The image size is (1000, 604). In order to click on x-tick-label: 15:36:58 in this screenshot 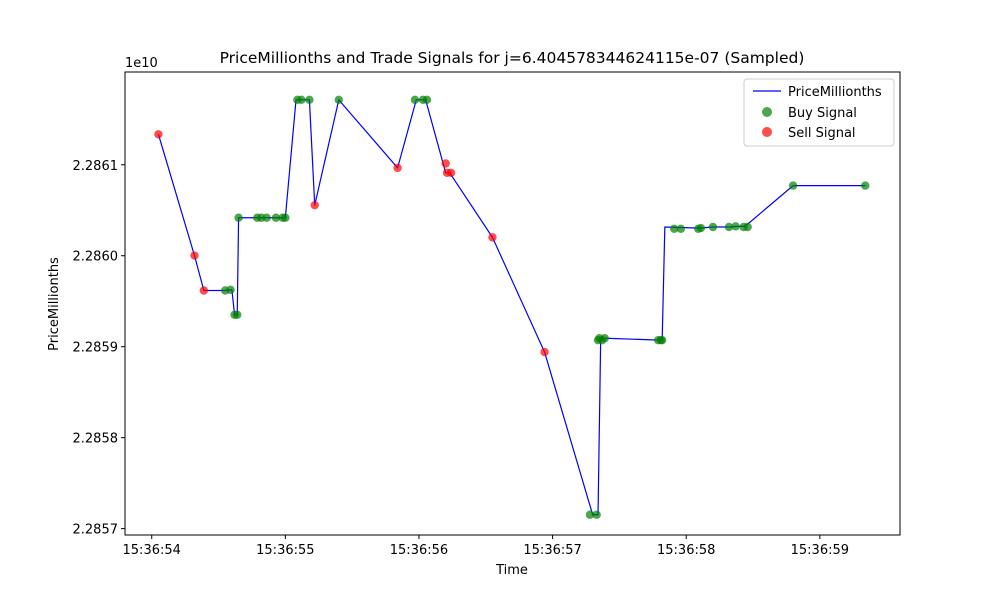, I will do `click(686, 550)`.